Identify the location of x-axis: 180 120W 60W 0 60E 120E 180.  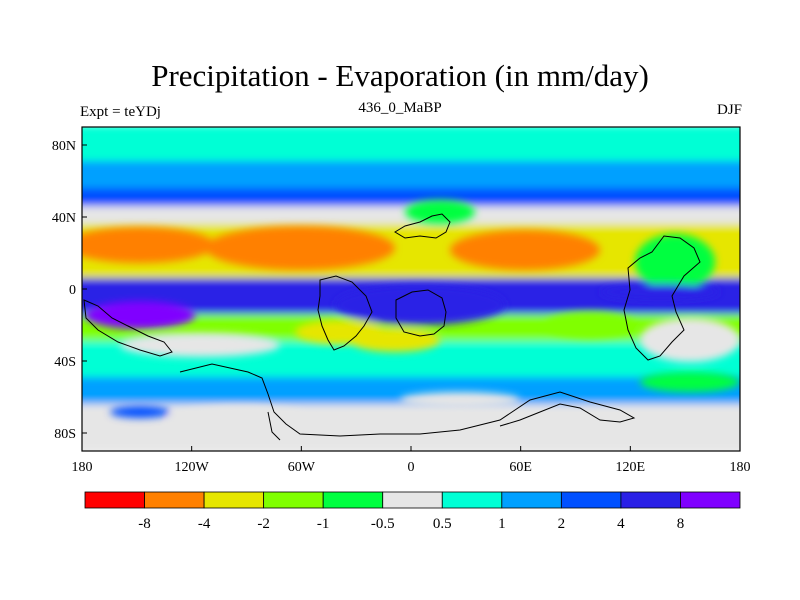
(411, 460).